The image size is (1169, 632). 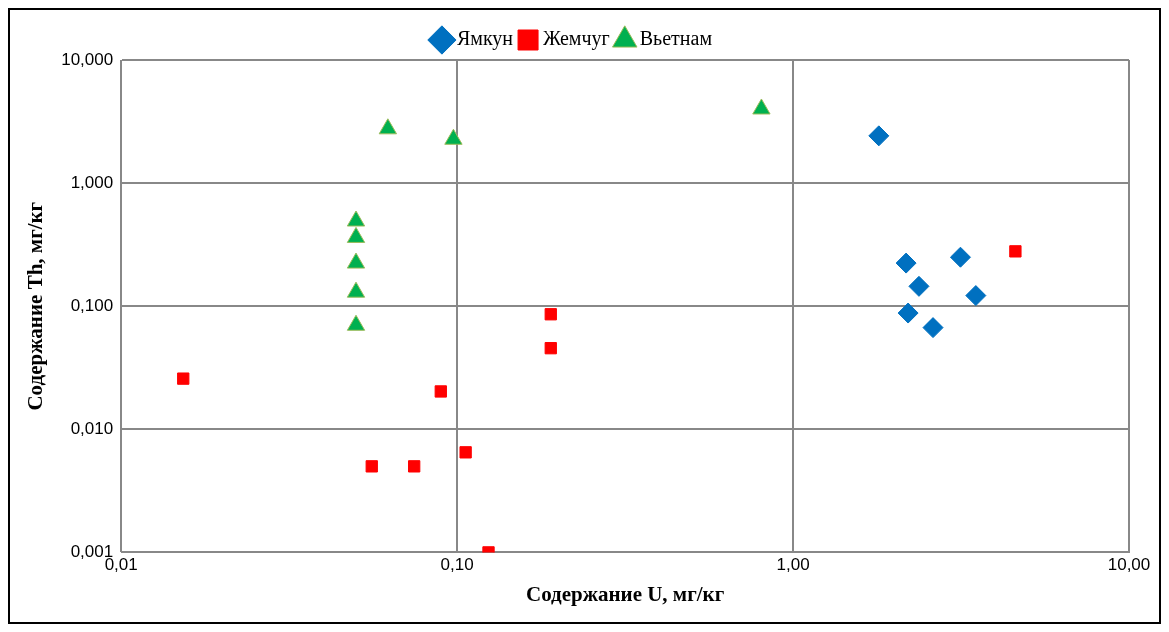 What do you see at coordinates (676, 38) in the screenshot?
I see `legend-label: Вьетнам` at bounding box center [676, 38].